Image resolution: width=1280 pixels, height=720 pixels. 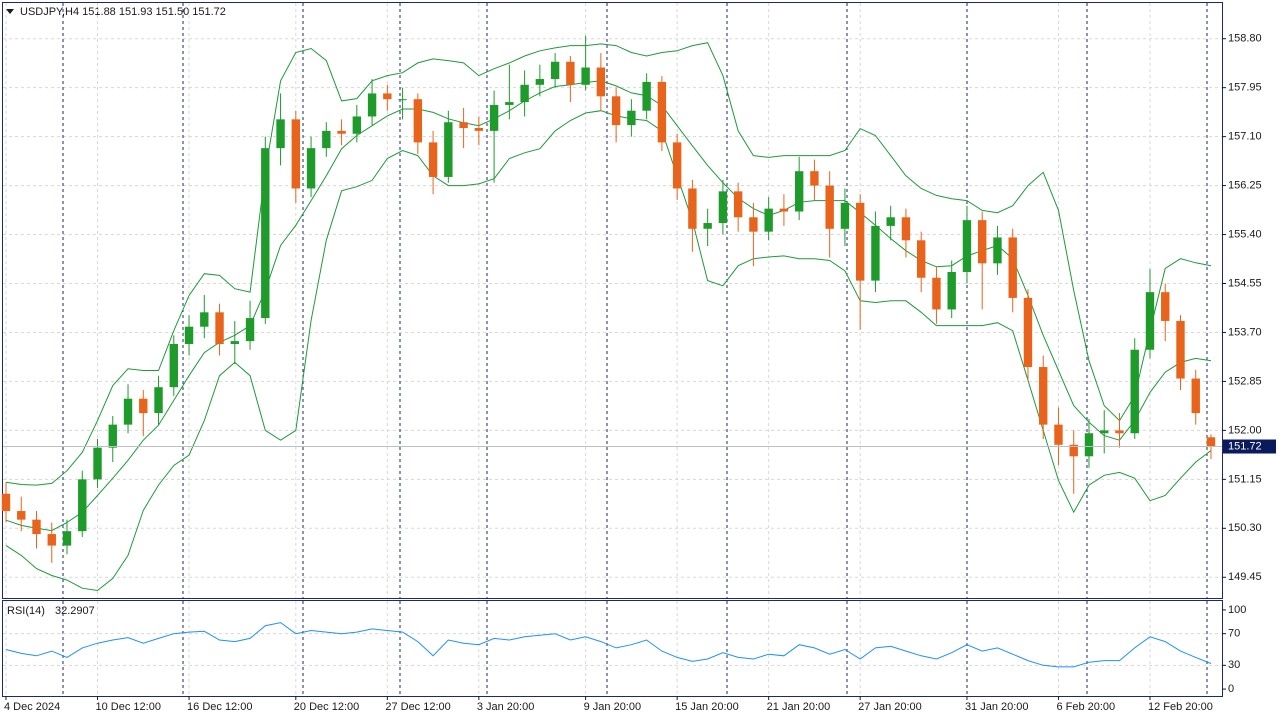 What do you see at coordinates (613, 707) in the screenshot?
I see `x-tick-label: 9 Jan 20:00` at bounding box center [613, 707].